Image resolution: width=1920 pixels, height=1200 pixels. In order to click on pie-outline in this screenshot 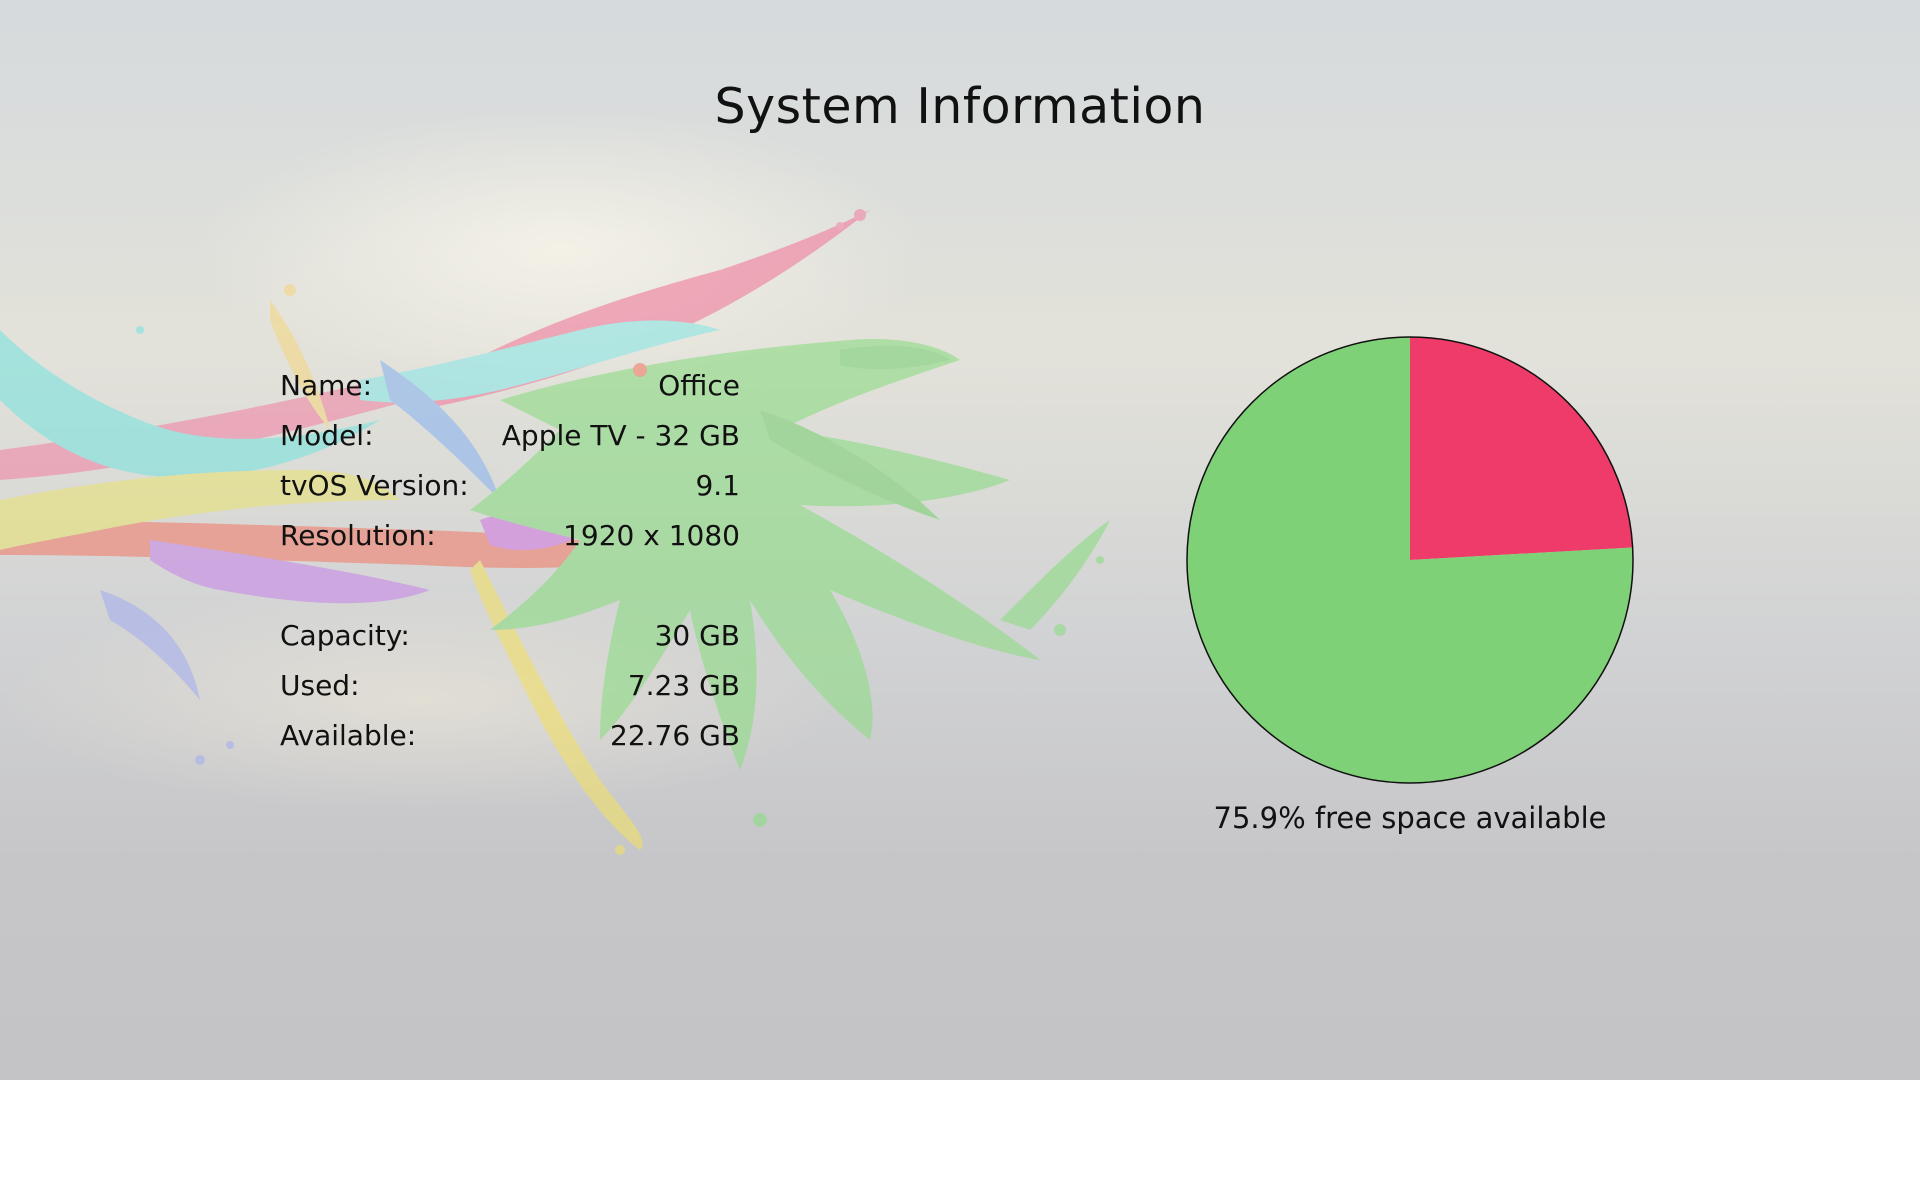, I will do `click(1410, 560)`.